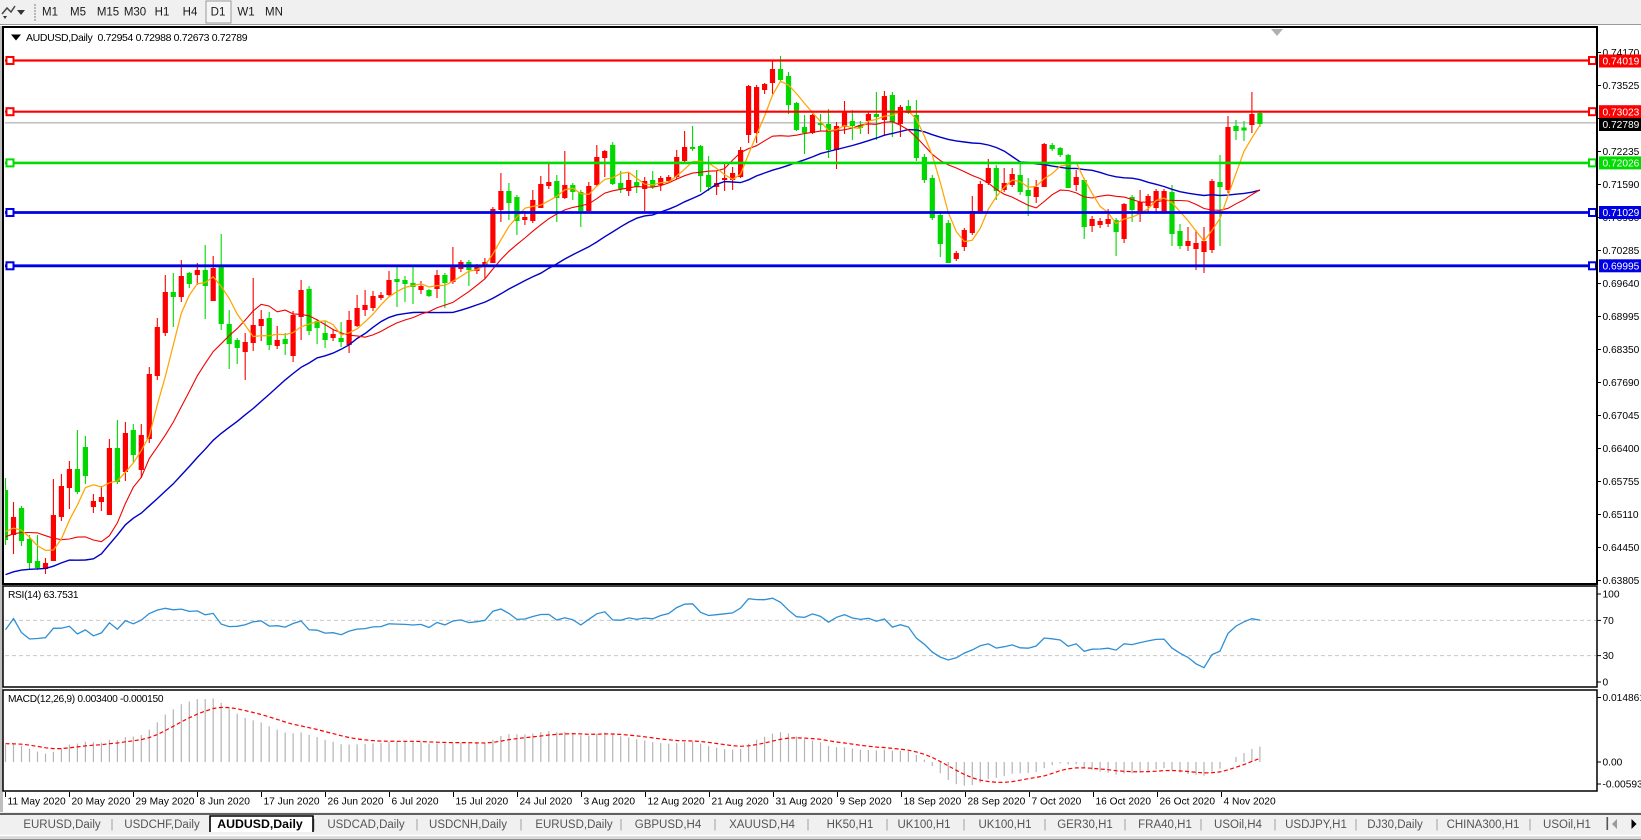  Describe the element at coordinates (415, 802) in the screenshot. I see `svg-text: 6 Jul 2020` at that location.